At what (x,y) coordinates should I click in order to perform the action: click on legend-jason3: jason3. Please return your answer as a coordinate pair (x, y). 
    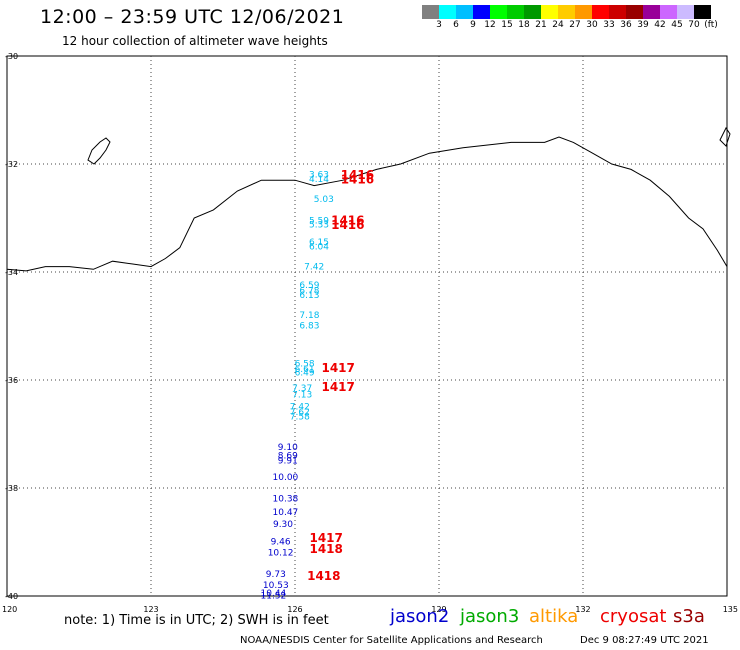
    Looking at the image, I should click on (490, 616).